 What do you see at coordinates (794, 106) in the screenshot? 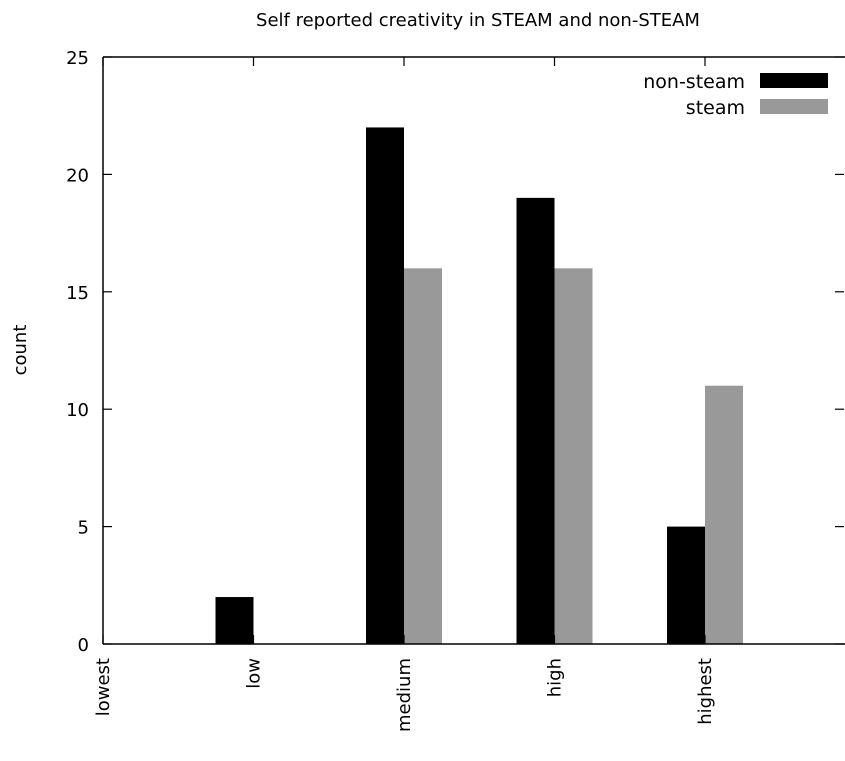
I see `legend-swatch-steam` at bounding box center [794, 106].